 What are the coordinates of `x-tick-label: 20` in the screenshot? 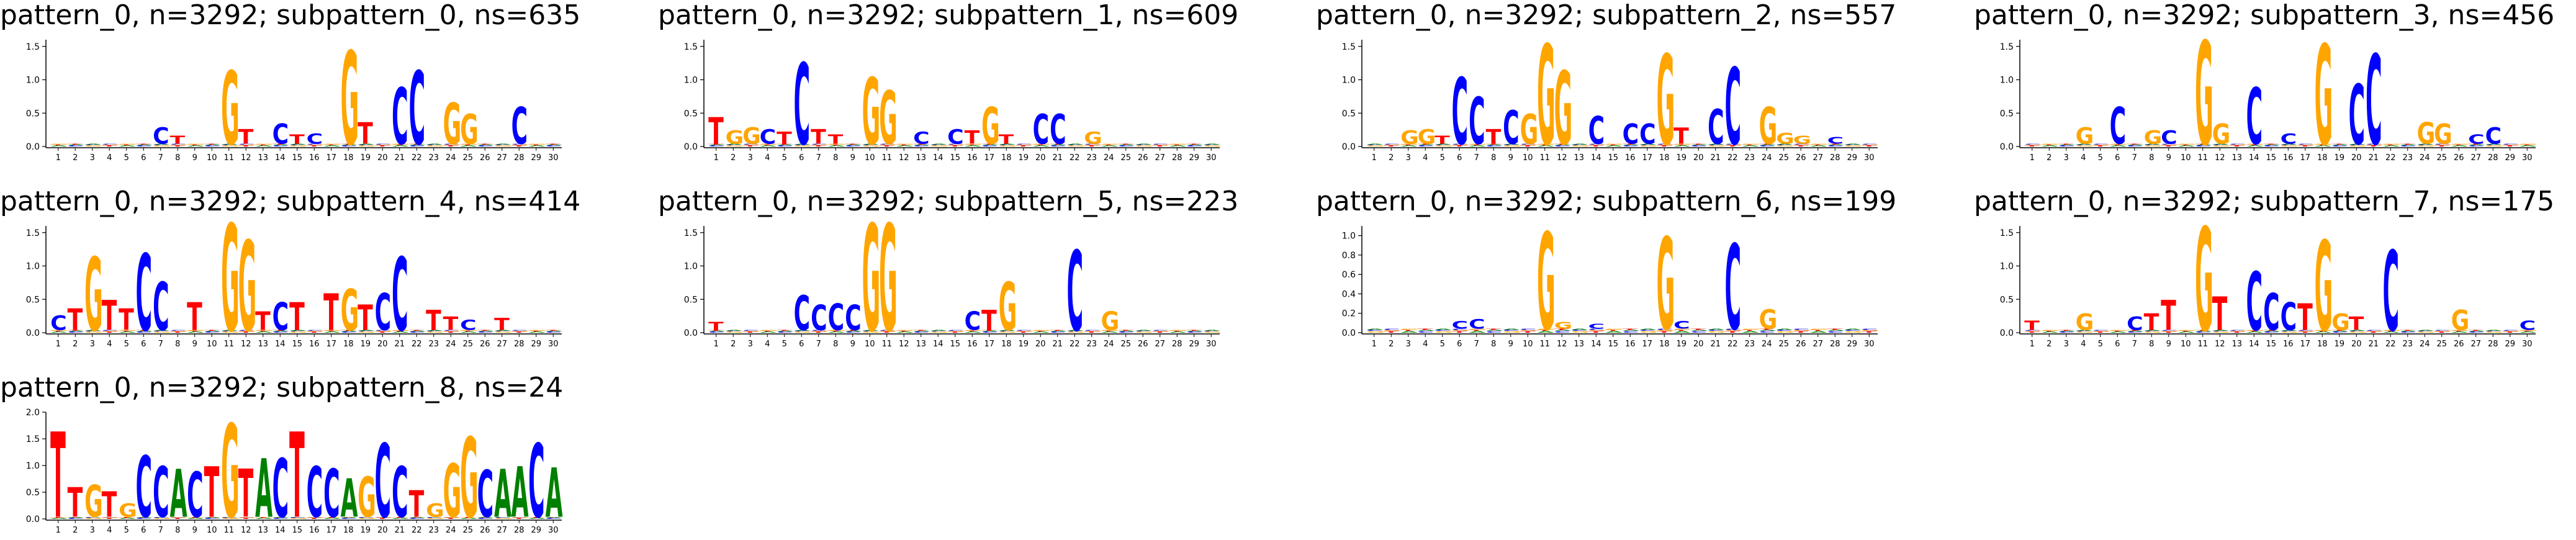 It's located at (2356, 345).